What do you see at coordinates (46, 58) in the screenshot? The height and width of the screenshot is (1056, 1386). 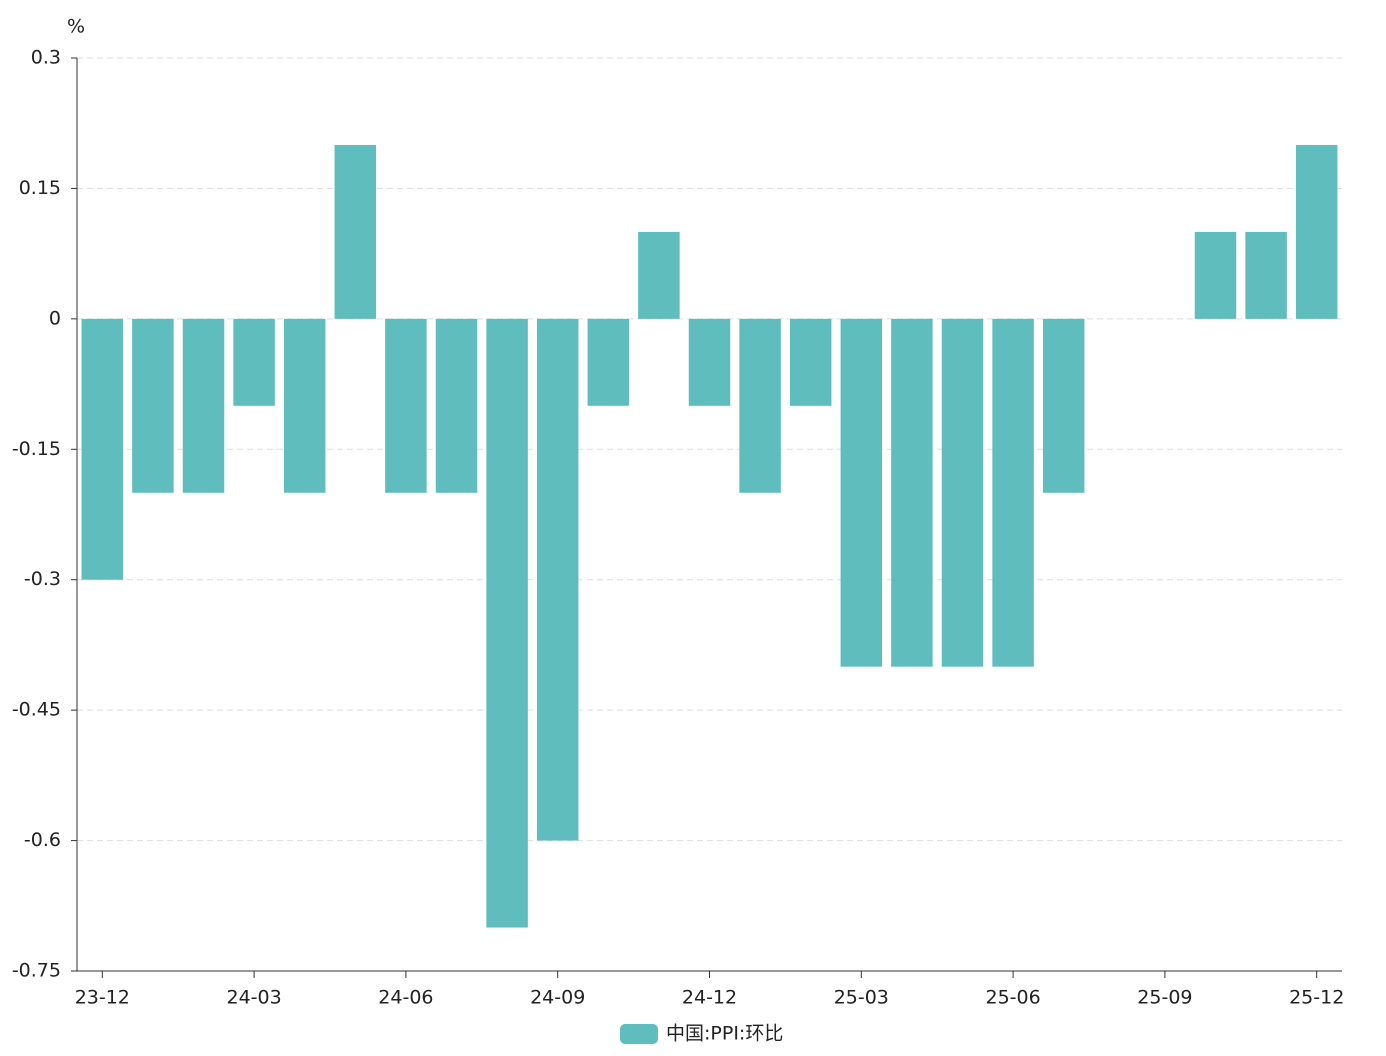 I see `y-tick-label: 0.3` at bounding box center [46, 58].